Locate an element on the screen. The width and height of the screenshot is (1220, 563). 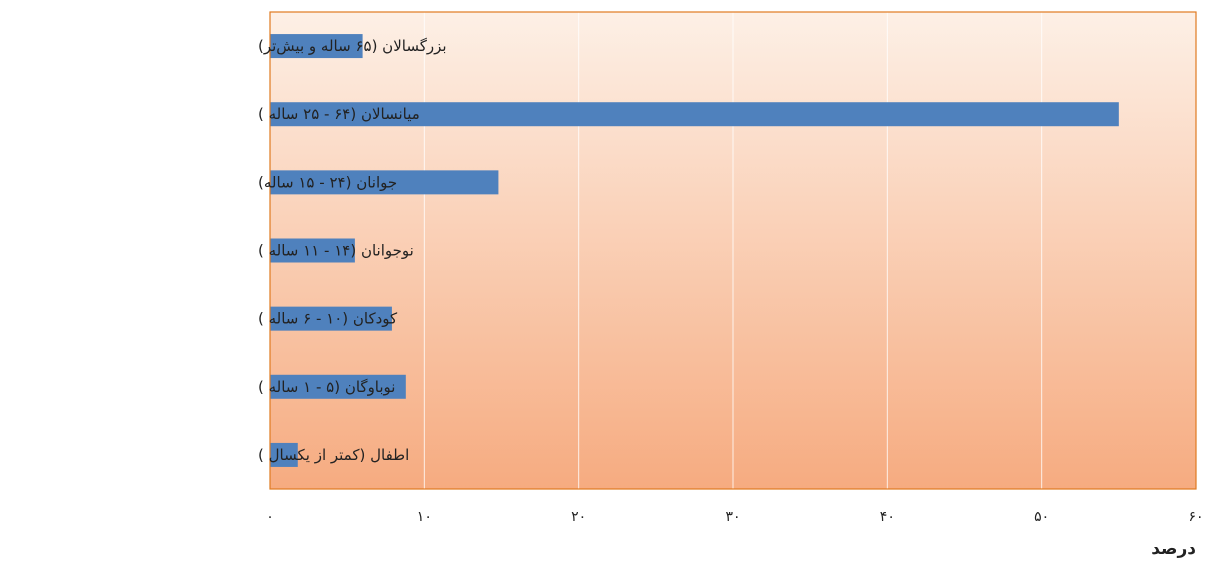
category-label: کودکان (۱۰ - ۶ ساله ) is located at coordinates (328, 319).